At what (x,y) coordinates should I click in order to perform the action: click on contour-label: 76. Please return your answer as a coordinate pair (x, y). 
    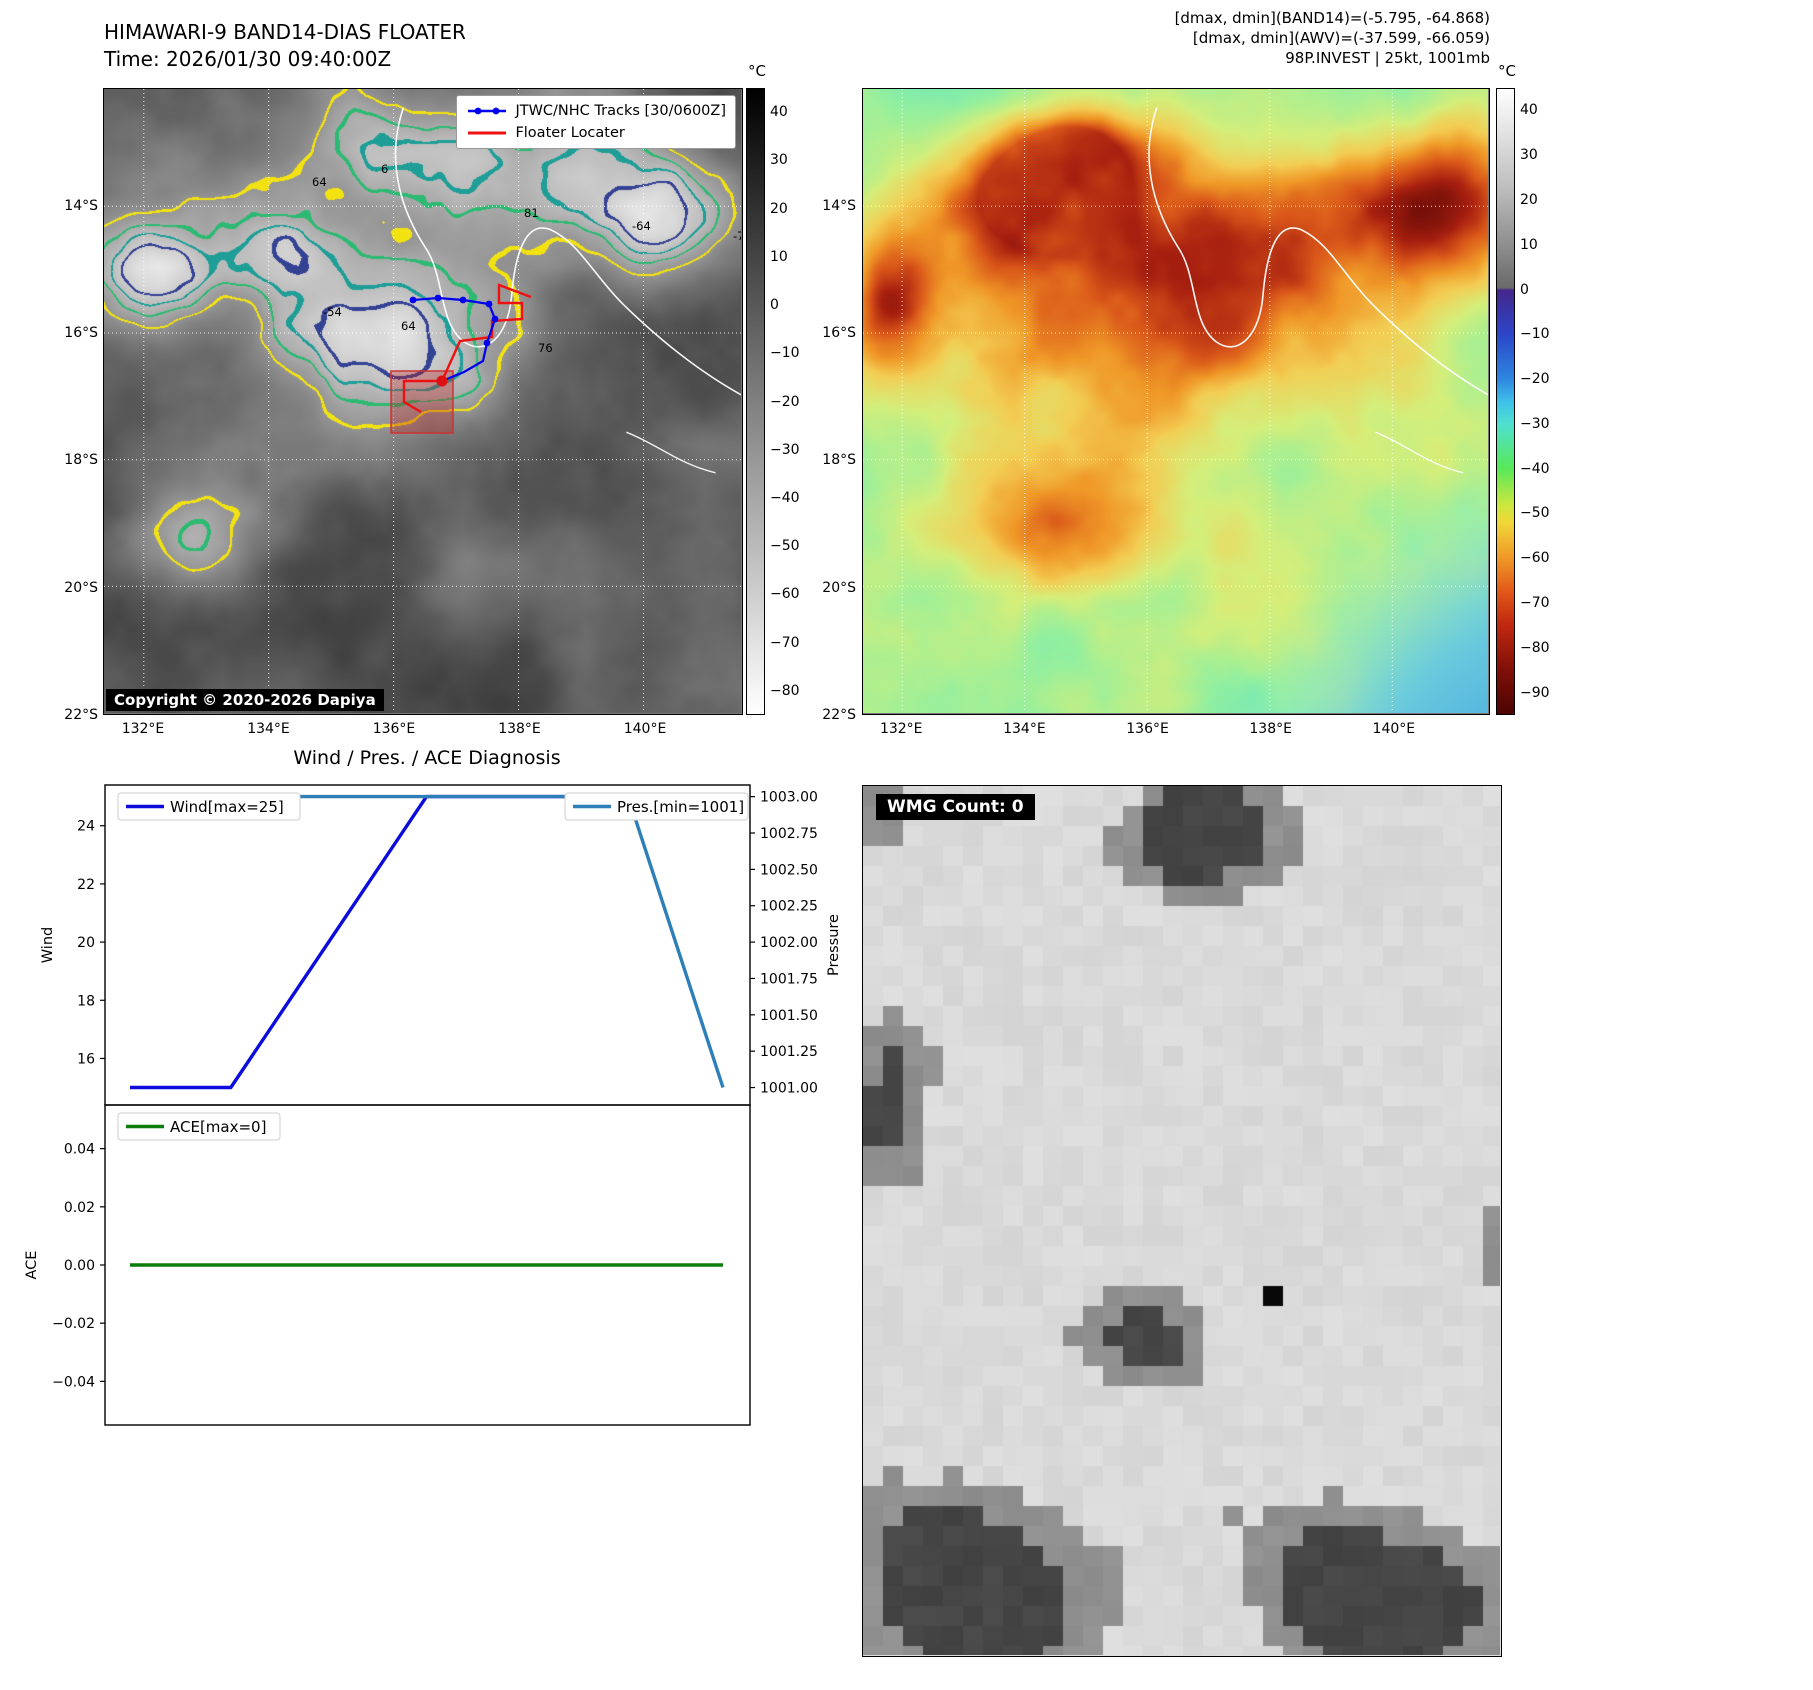
    Looking at the image, I should click on (545, 348).